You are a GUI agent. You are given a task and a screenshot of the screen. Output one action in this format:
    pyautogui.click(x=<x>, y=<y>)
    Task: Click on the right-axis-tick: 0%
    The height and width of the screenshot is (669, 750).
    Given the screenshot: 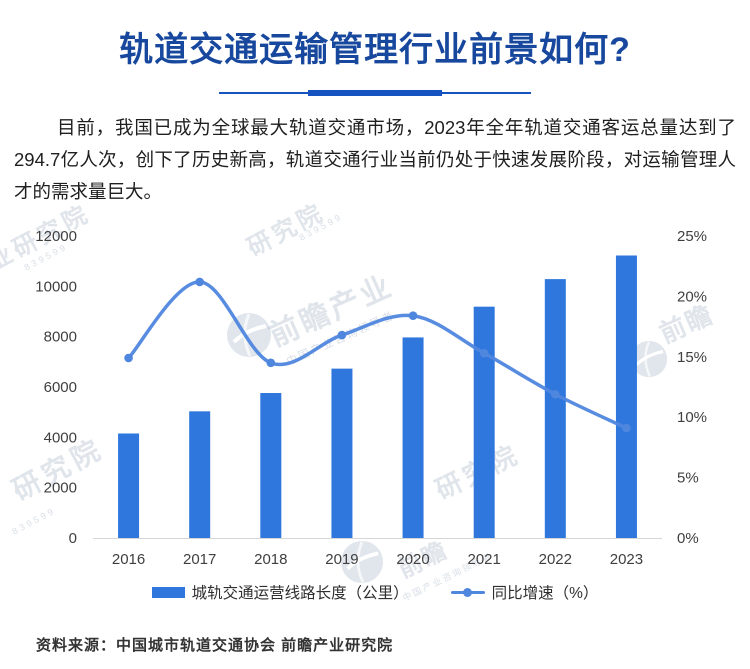 What is the action you would take?
    pyautogui.click(x=688, y=538)
    